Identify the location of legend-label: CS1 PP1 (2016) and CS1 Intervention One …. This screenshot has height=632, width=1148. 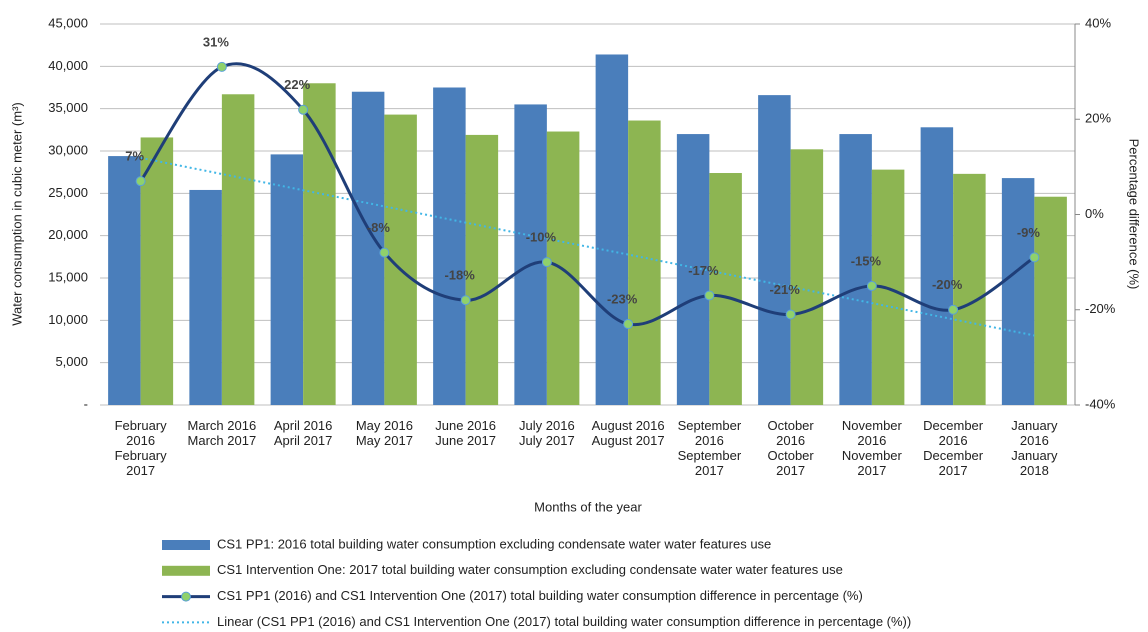
(540, 595).